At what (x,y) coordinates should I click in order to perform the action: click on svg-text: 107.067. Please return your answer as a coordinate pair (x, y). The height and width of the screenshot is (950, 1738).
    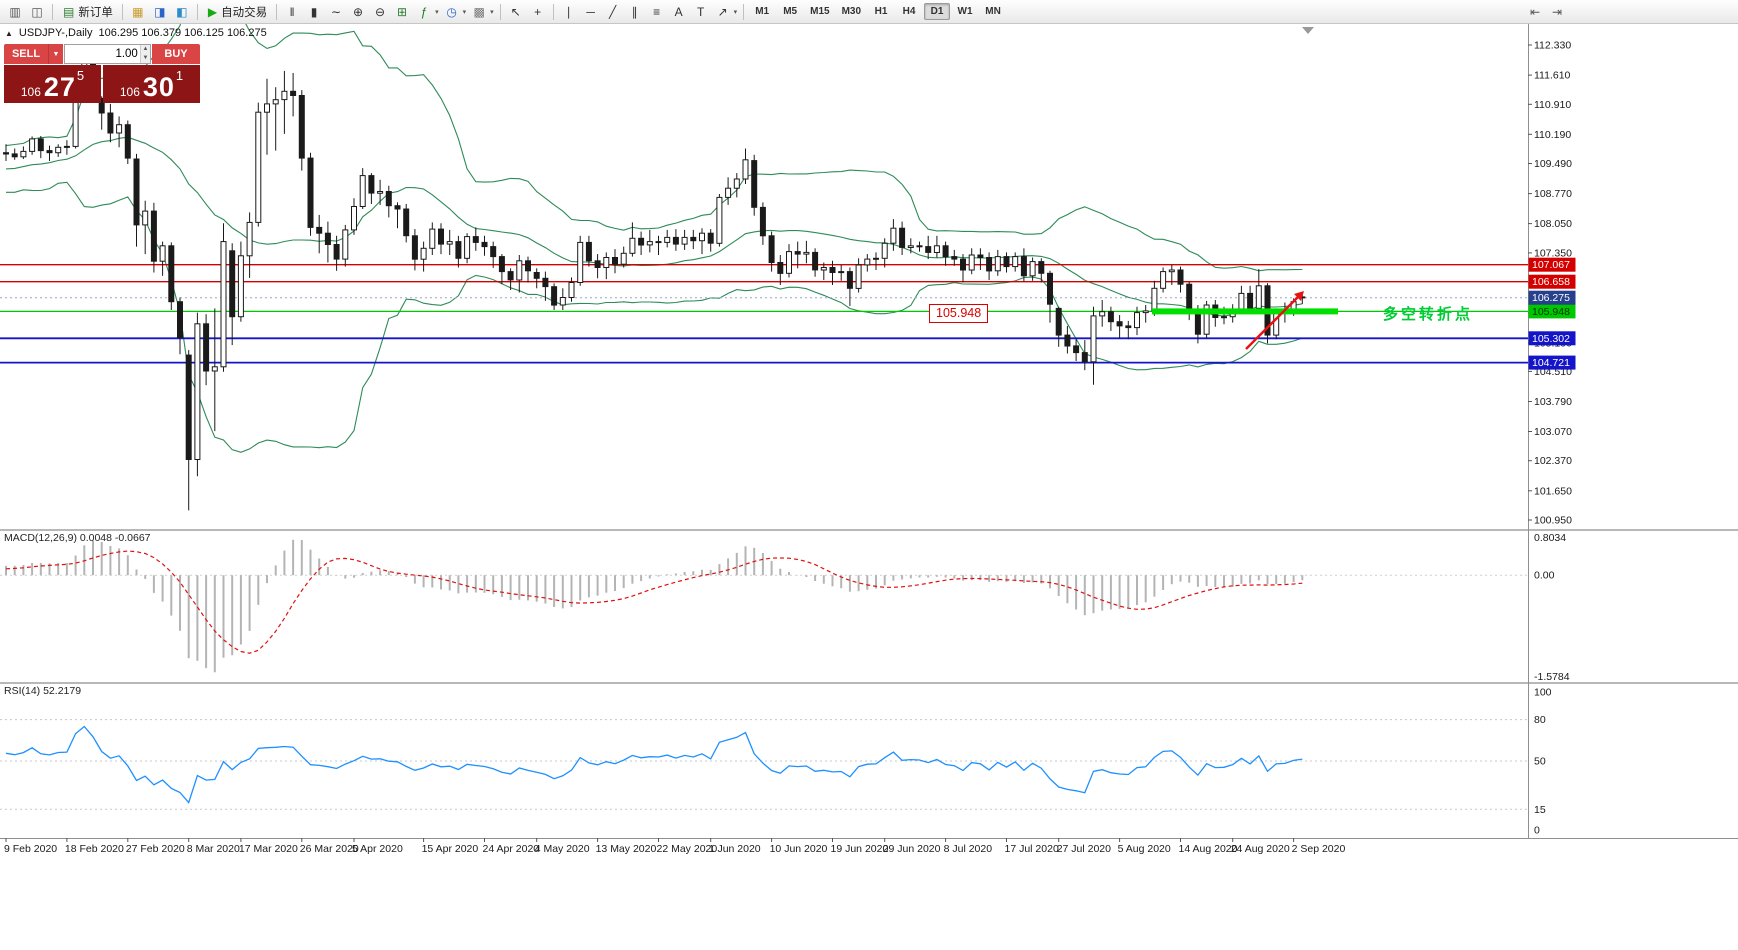
    Looking at the image, I should click on (1551, 265).